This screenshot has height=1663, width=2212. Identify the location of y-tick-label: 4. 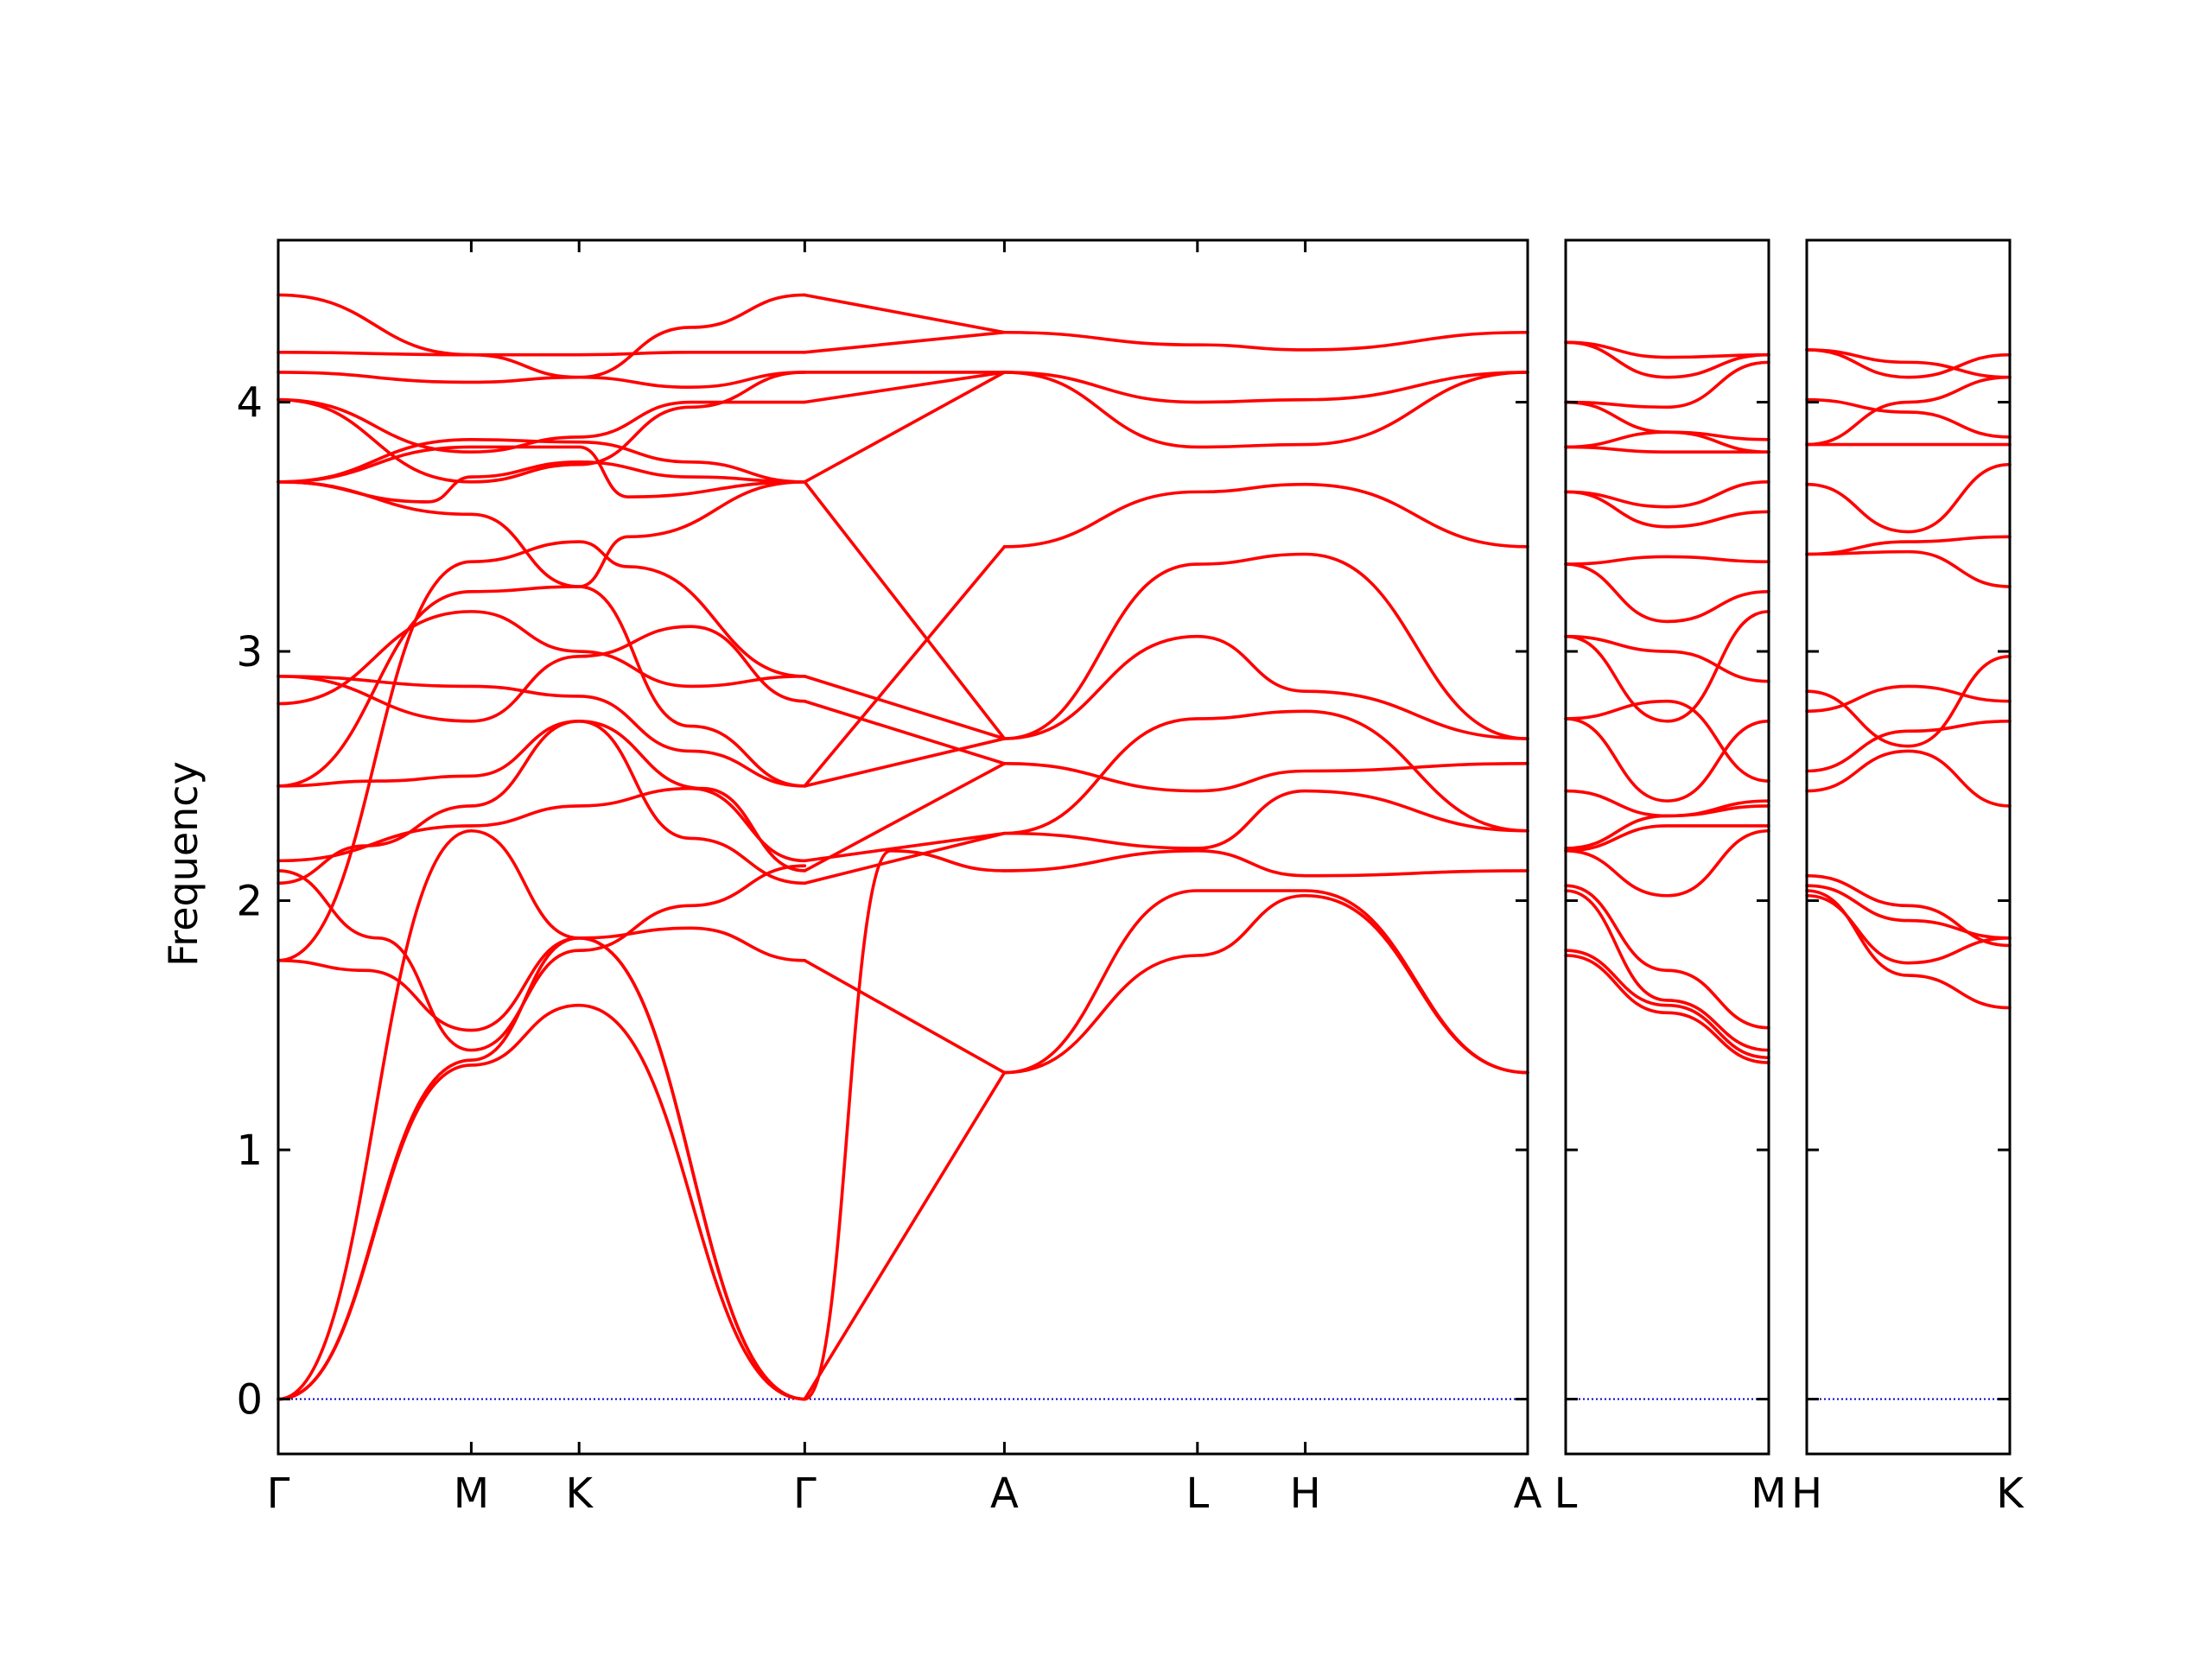
(249, 404).